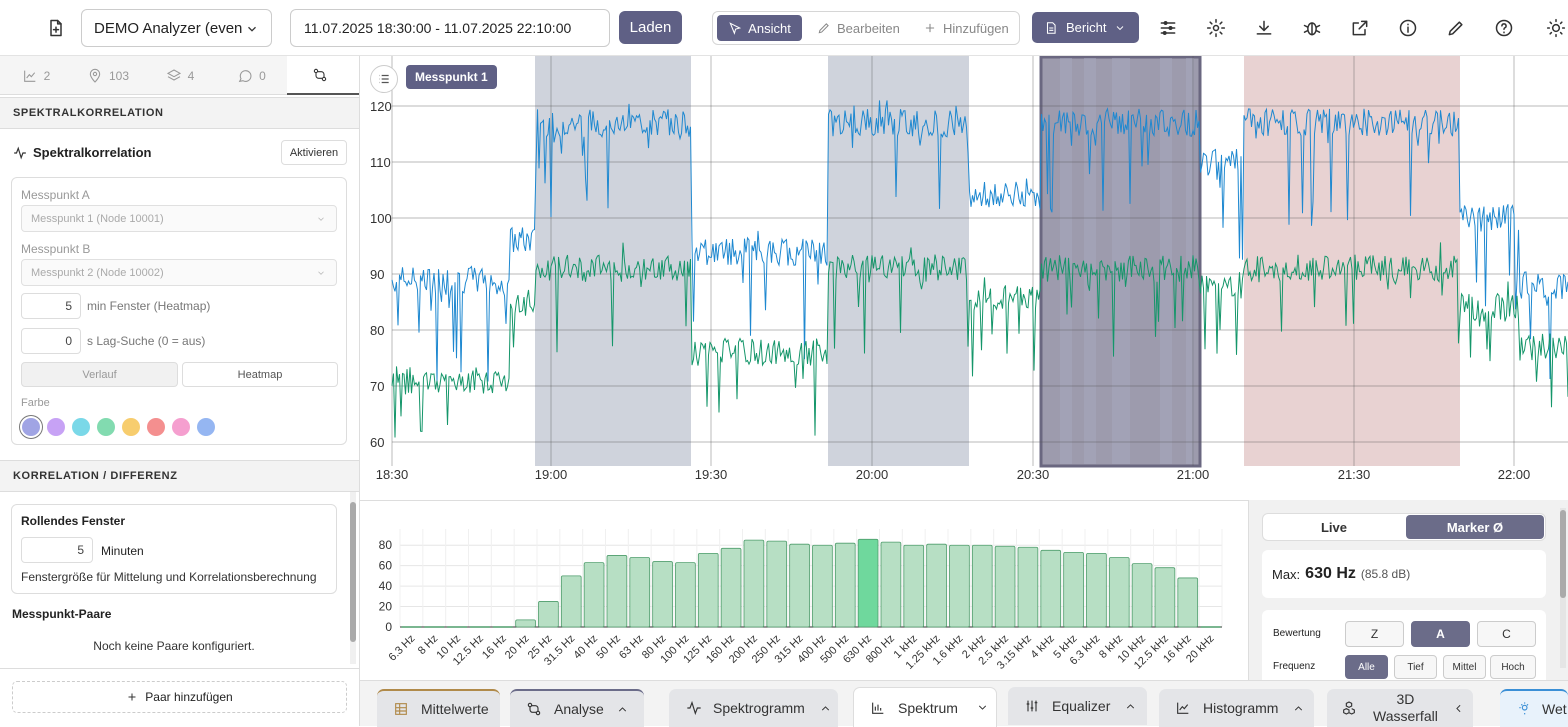 Image resolution: width=1568 pixels, height=727 pixels. What do you see at coordinates (99, 374) in the screenshot?
I see `history-button: Verlauf` at bounding box center [99, 374].